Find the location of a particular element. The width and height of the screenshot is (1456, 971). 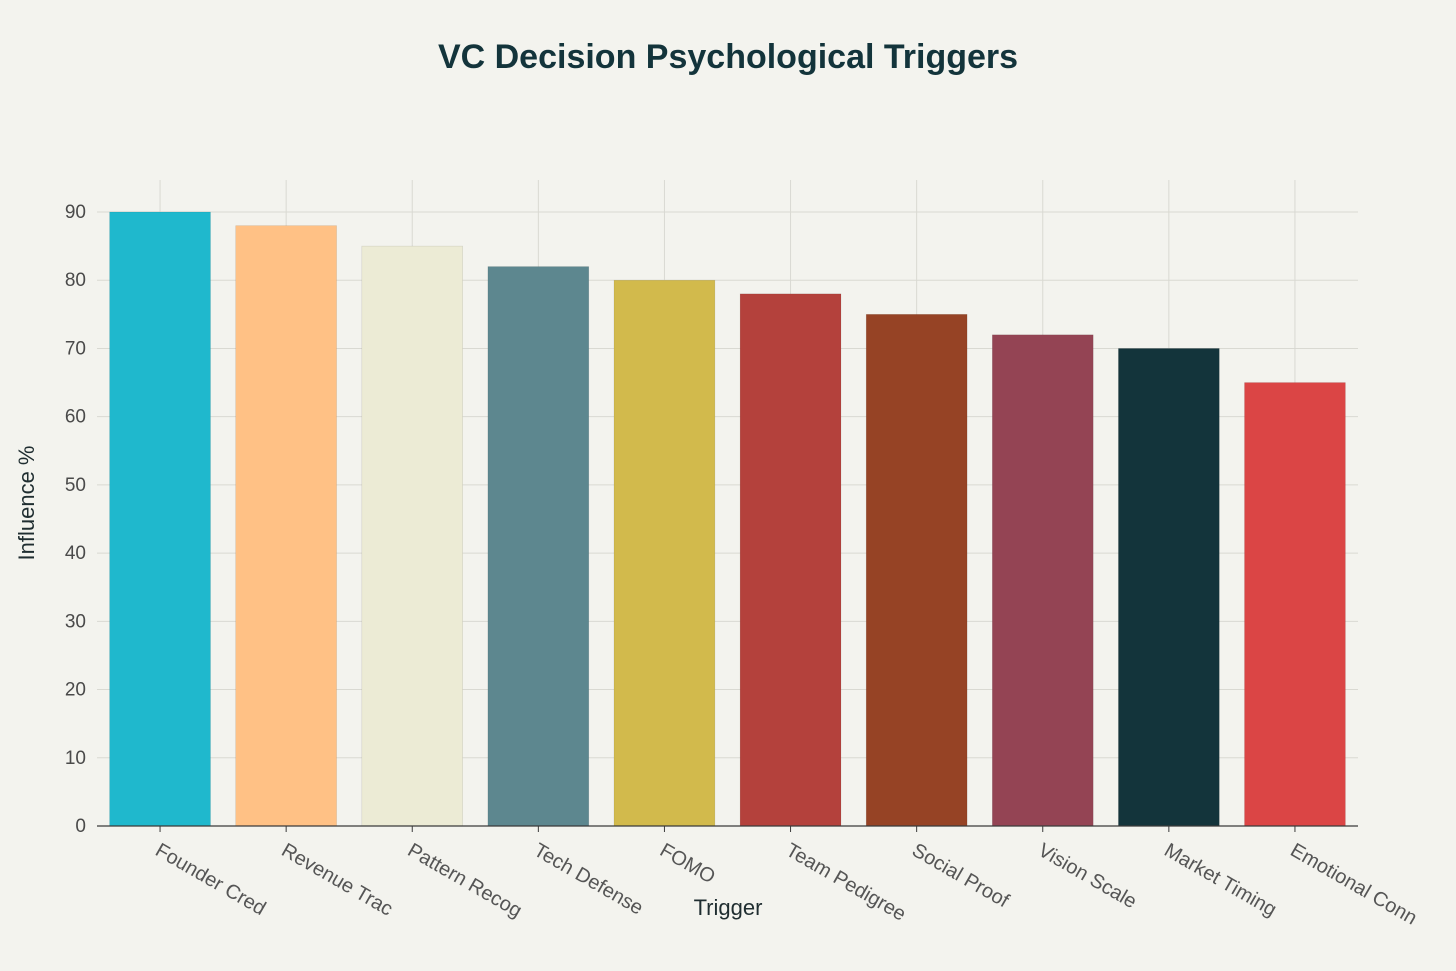

x-tick-label: Revenue Trac is located at coordinates (337, 879).